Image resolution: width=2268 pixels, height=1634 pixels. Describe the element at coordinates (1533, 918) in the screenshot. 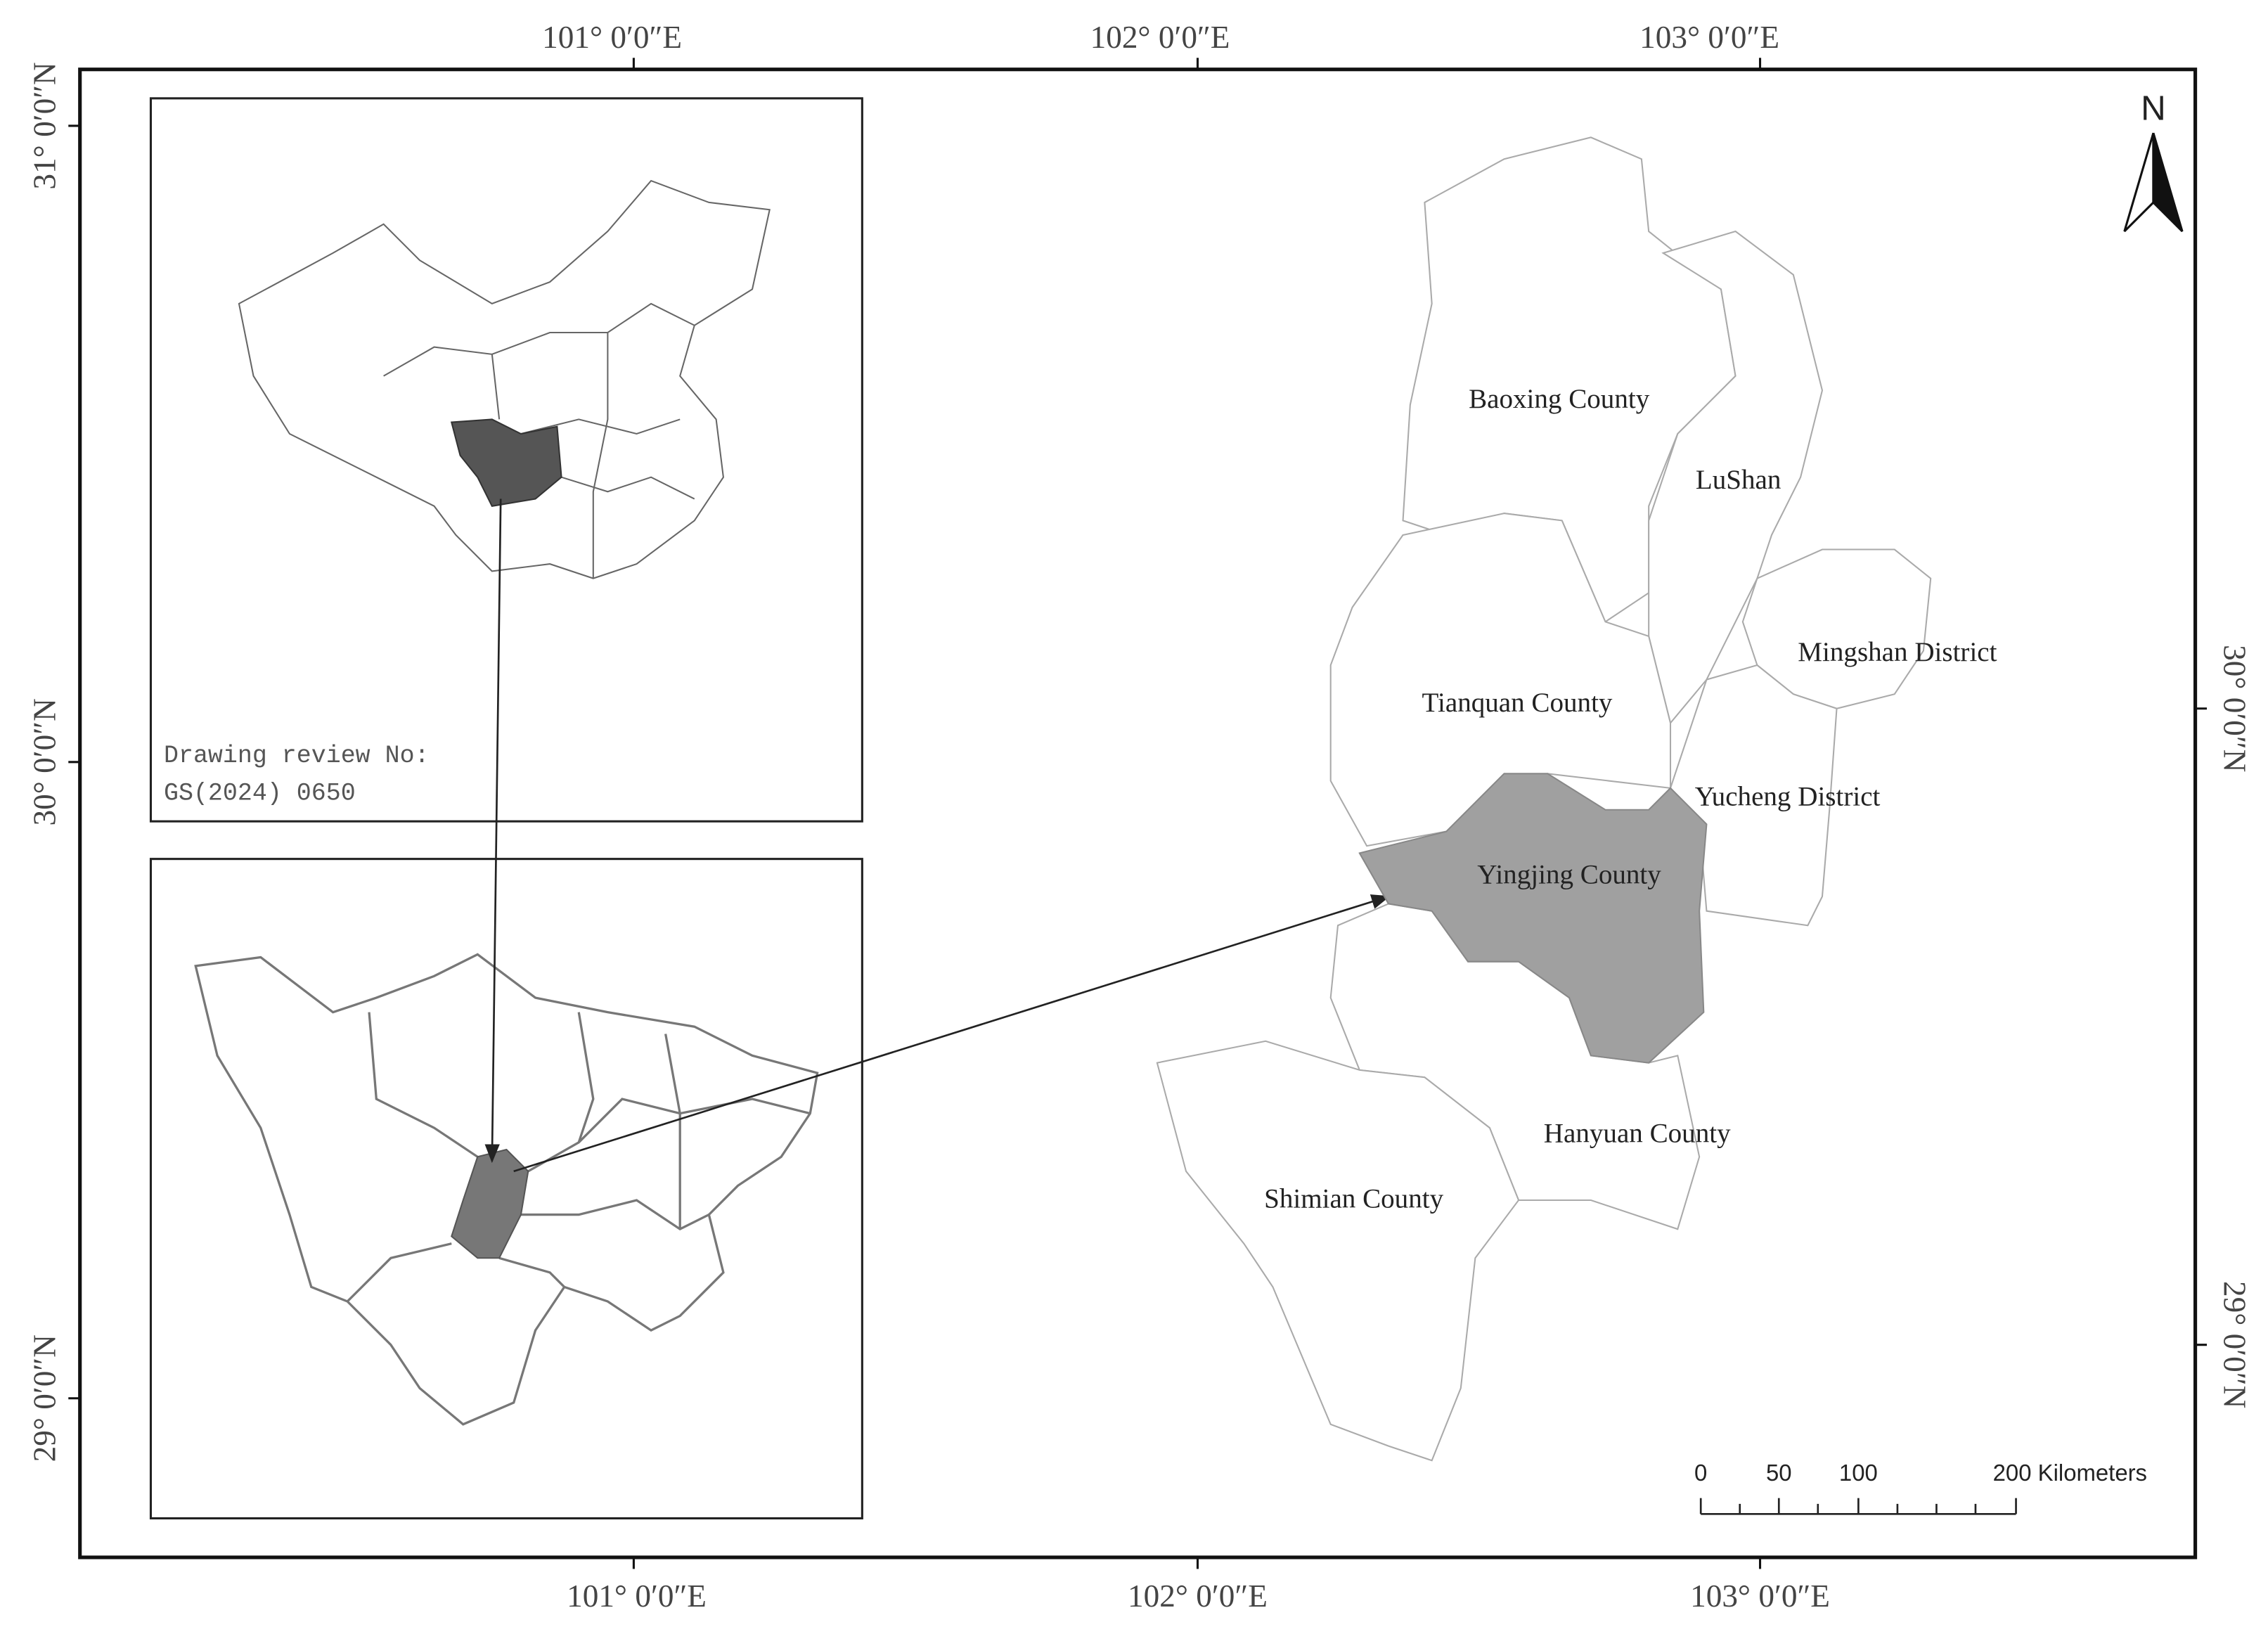

I see `yingjing-highlight` at that location.